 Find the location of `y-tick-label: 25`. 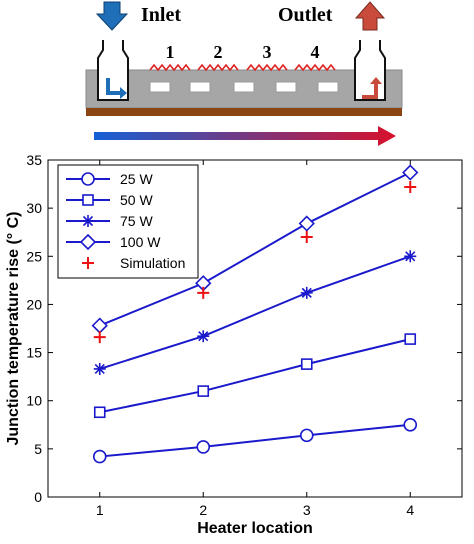

y-tick-label: 25 is located at coordinates (34, 256).